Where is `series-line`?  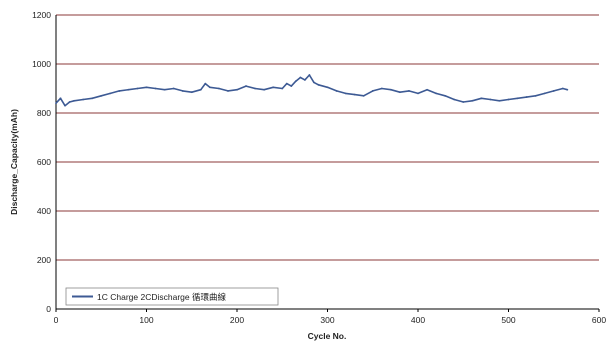 series-line is located at coordinates (311, 90).